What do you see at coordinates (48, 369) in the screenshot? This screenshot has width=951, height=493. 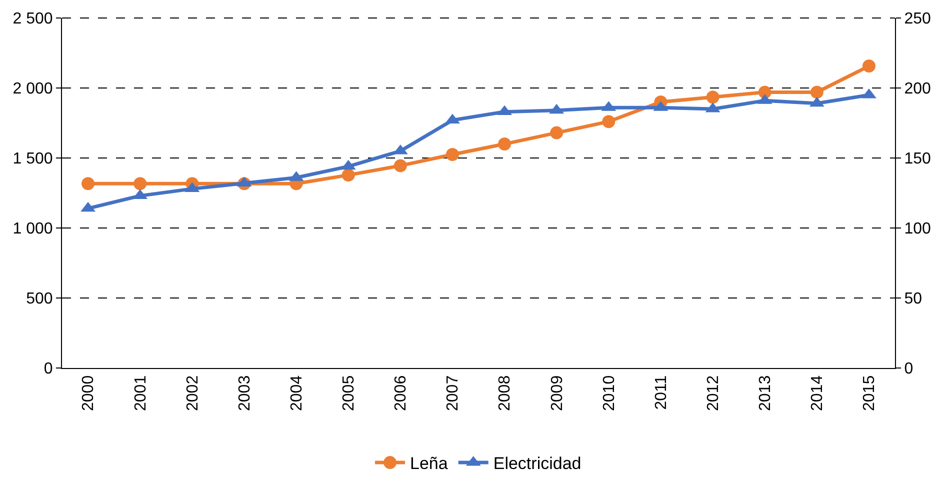 I see `y-tick-label: 0` at bounding box center [48, 369].